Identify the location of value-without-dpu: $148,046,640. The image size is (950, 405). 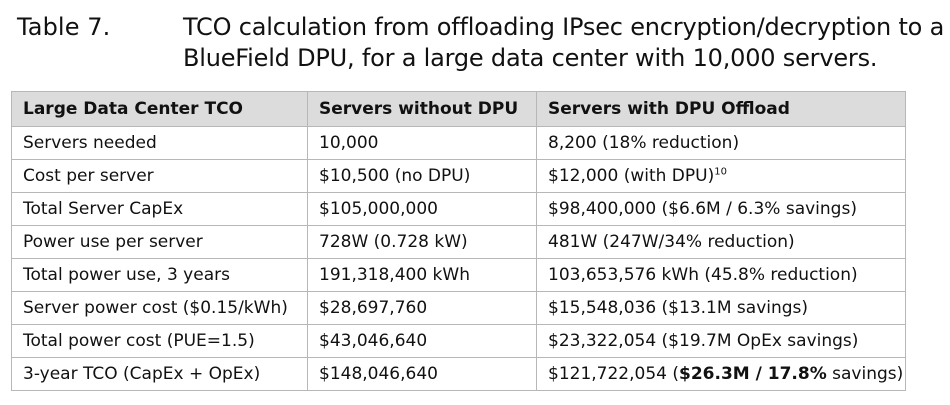
(422, 374).